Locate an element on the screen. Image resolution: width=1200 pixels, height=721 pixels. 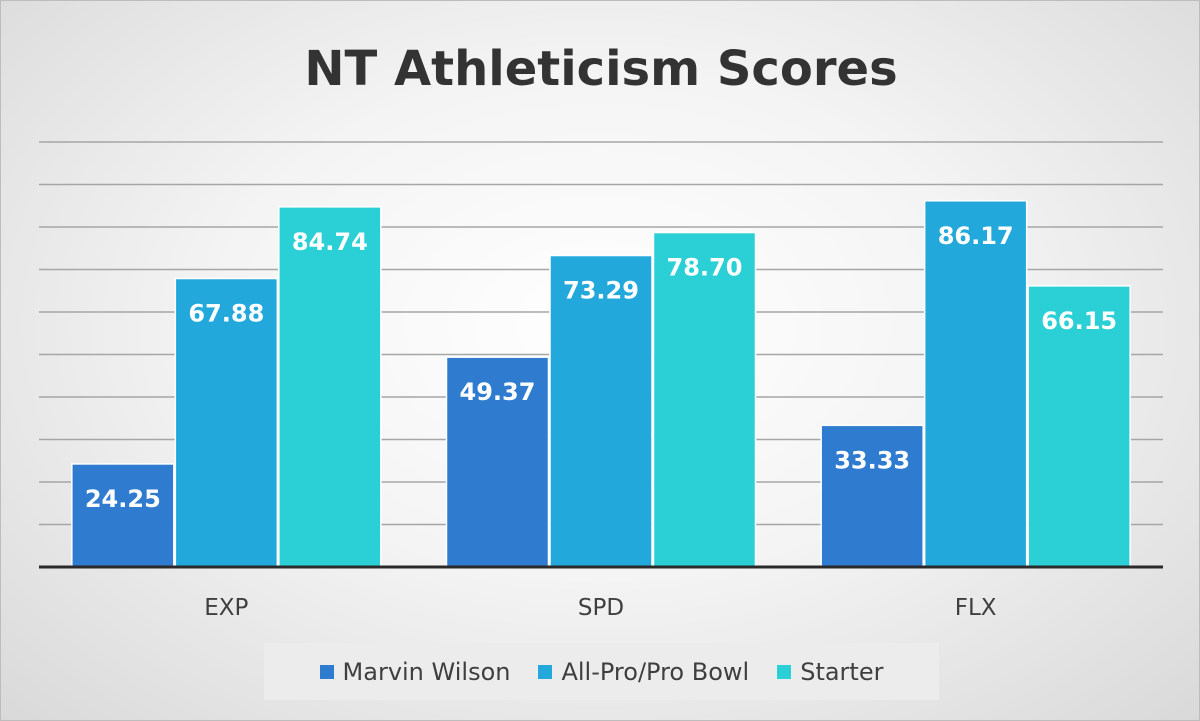
chart-title: NT Athleticism Scores is located at coordinates (600, 69).